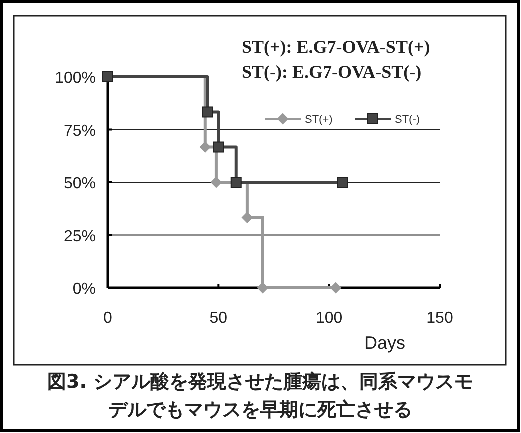  Describe the element at coordinates (260, 396) in the screenshot. I see `caption: 図3. シアル酸を発現させた腫瘍は、同系マウスモデルでもマウスを早期に死亡させる` at that location.